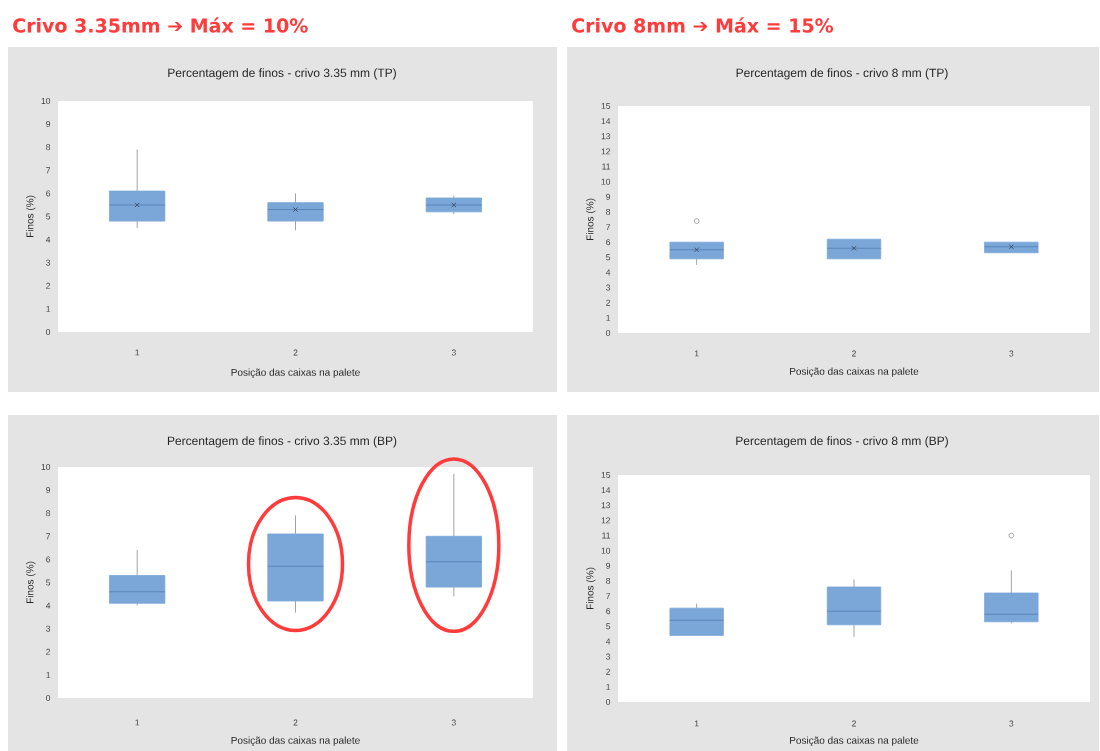  I want to click on chart-title: Percentagem de finos - crivo 8 mm (BP), so click(842, 442).